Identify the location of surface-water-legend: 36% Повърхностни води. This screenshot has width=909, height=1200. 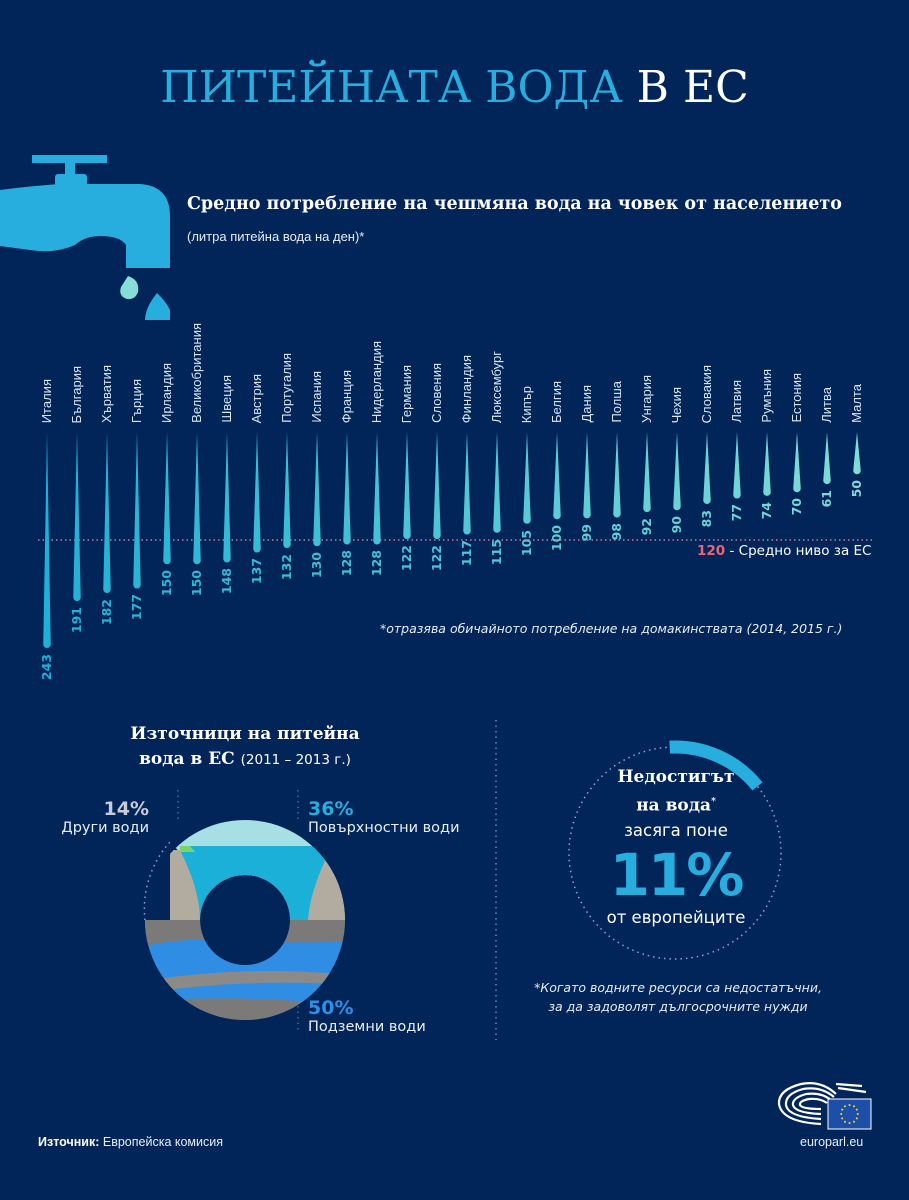
(384, 817).